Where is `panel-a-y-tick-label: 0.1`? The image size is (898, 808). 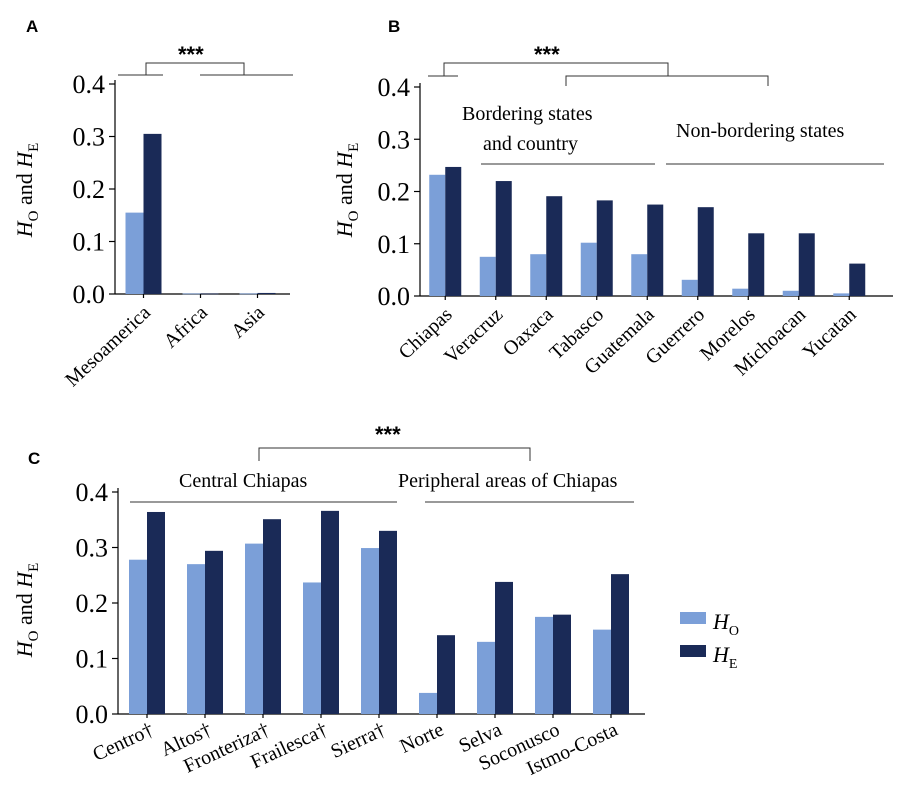 panel-a-y-tick-label: 0.1 is located at coordinates (89, 242).